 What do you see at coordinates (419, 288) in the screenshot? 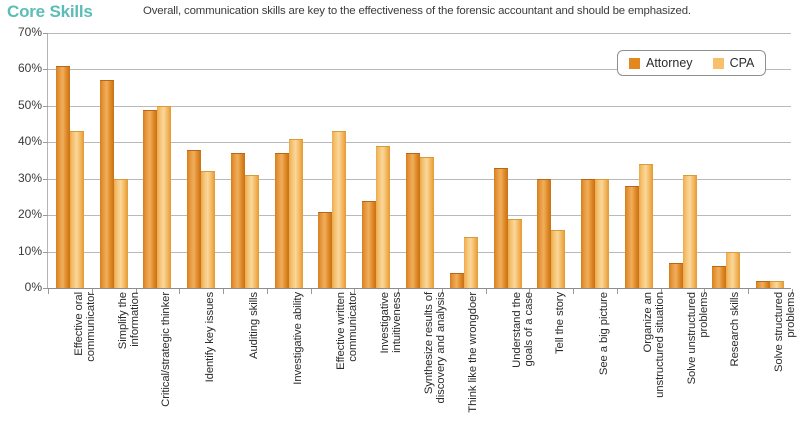
I see `x-axis-line` at bounding box center [419, 288].